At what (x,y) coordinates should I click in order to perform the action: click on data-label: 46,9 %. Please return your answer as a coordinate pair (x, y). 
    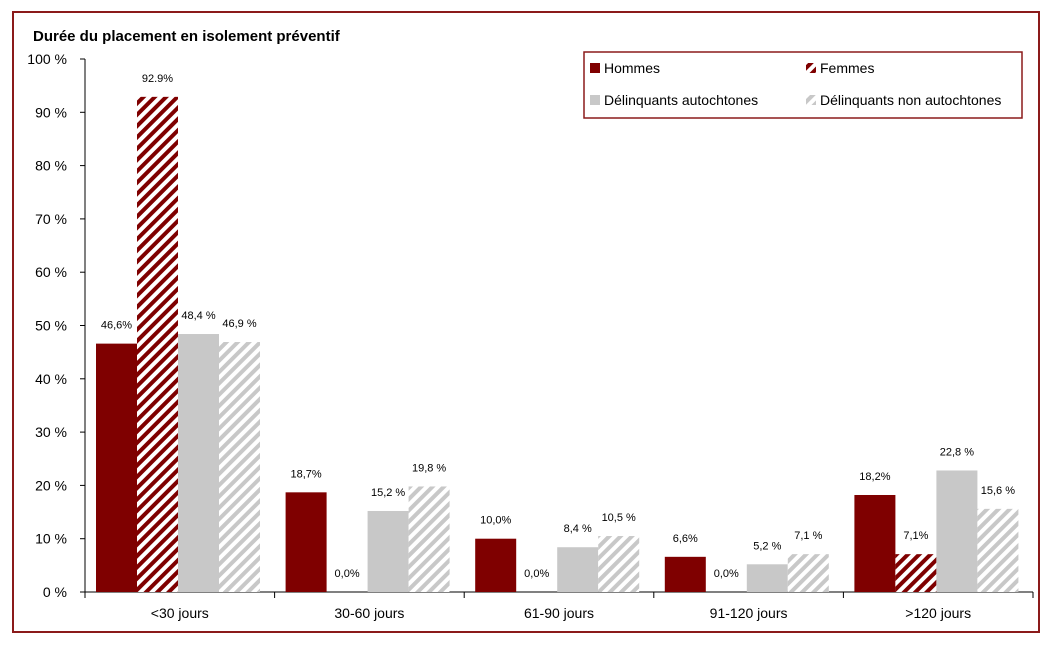
    Looking at the image, I should click on (239, 324).